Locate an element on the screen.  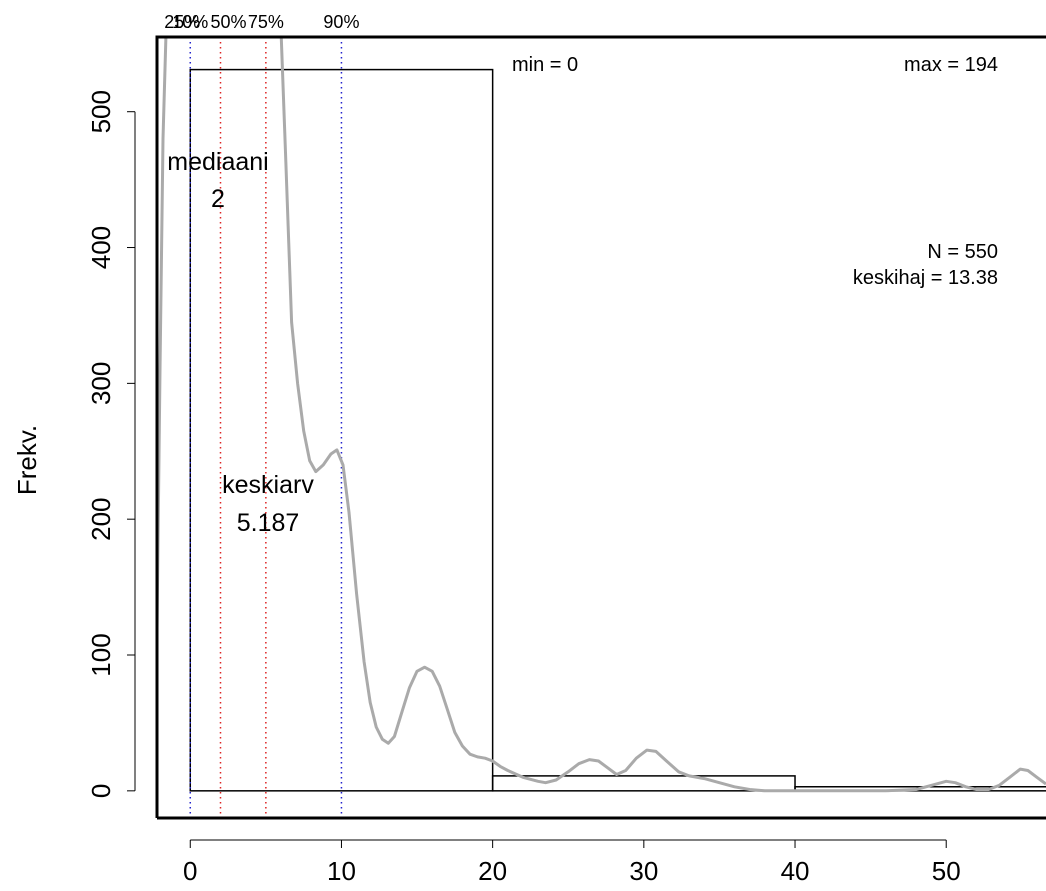
quantile-label-25pct: 25% is located at coordinates (182, 22).